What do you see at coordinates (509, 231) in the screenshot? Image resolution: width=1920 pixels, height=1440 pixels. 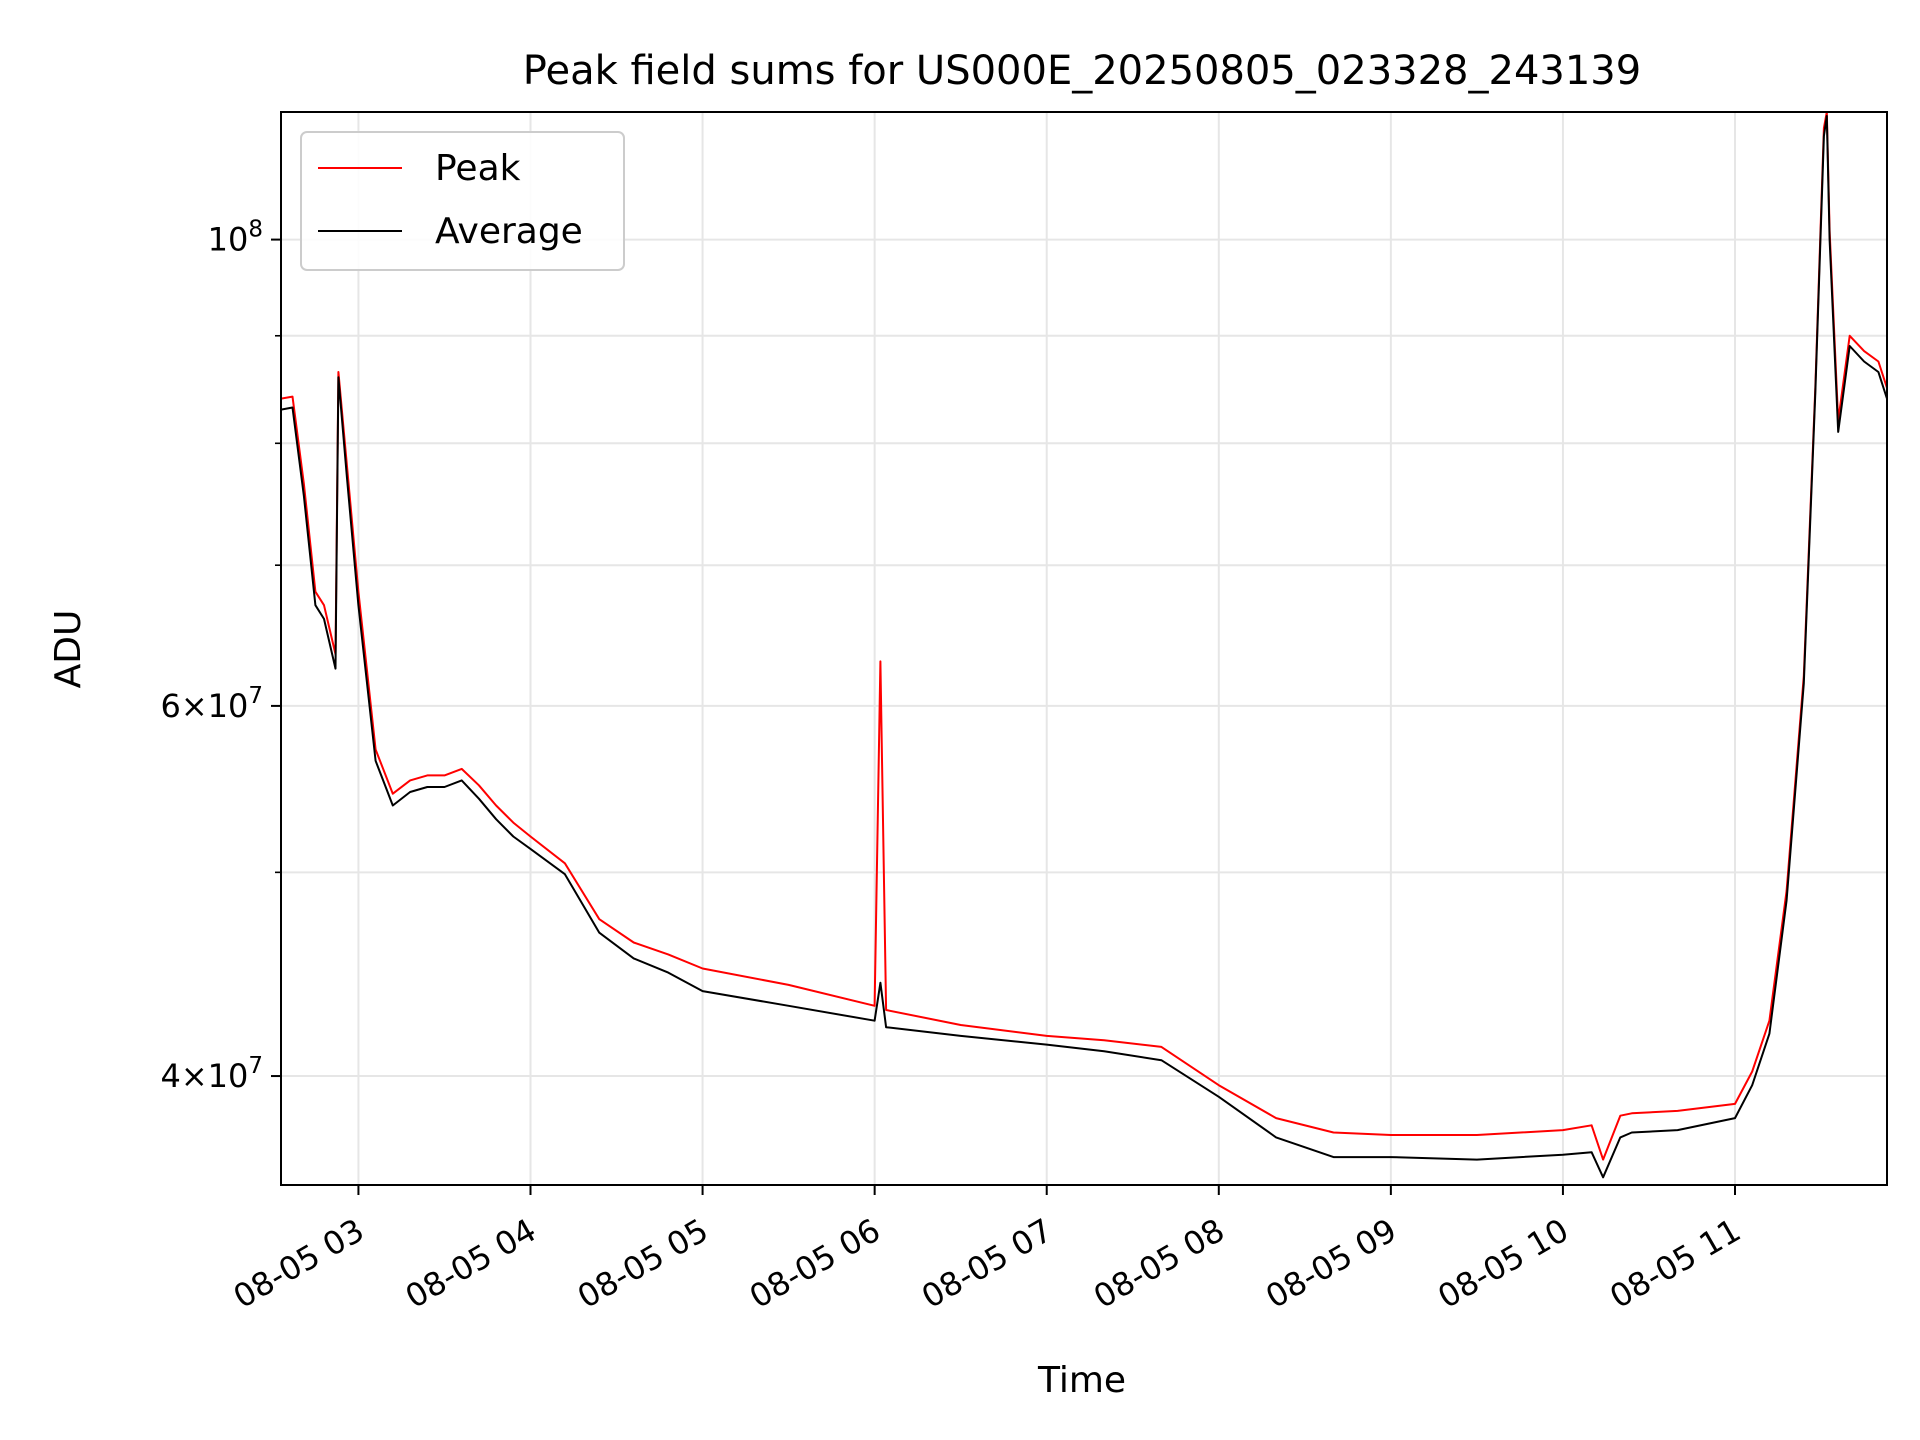 I see `legend-label-average: Average` at bounding box center [509, 231].